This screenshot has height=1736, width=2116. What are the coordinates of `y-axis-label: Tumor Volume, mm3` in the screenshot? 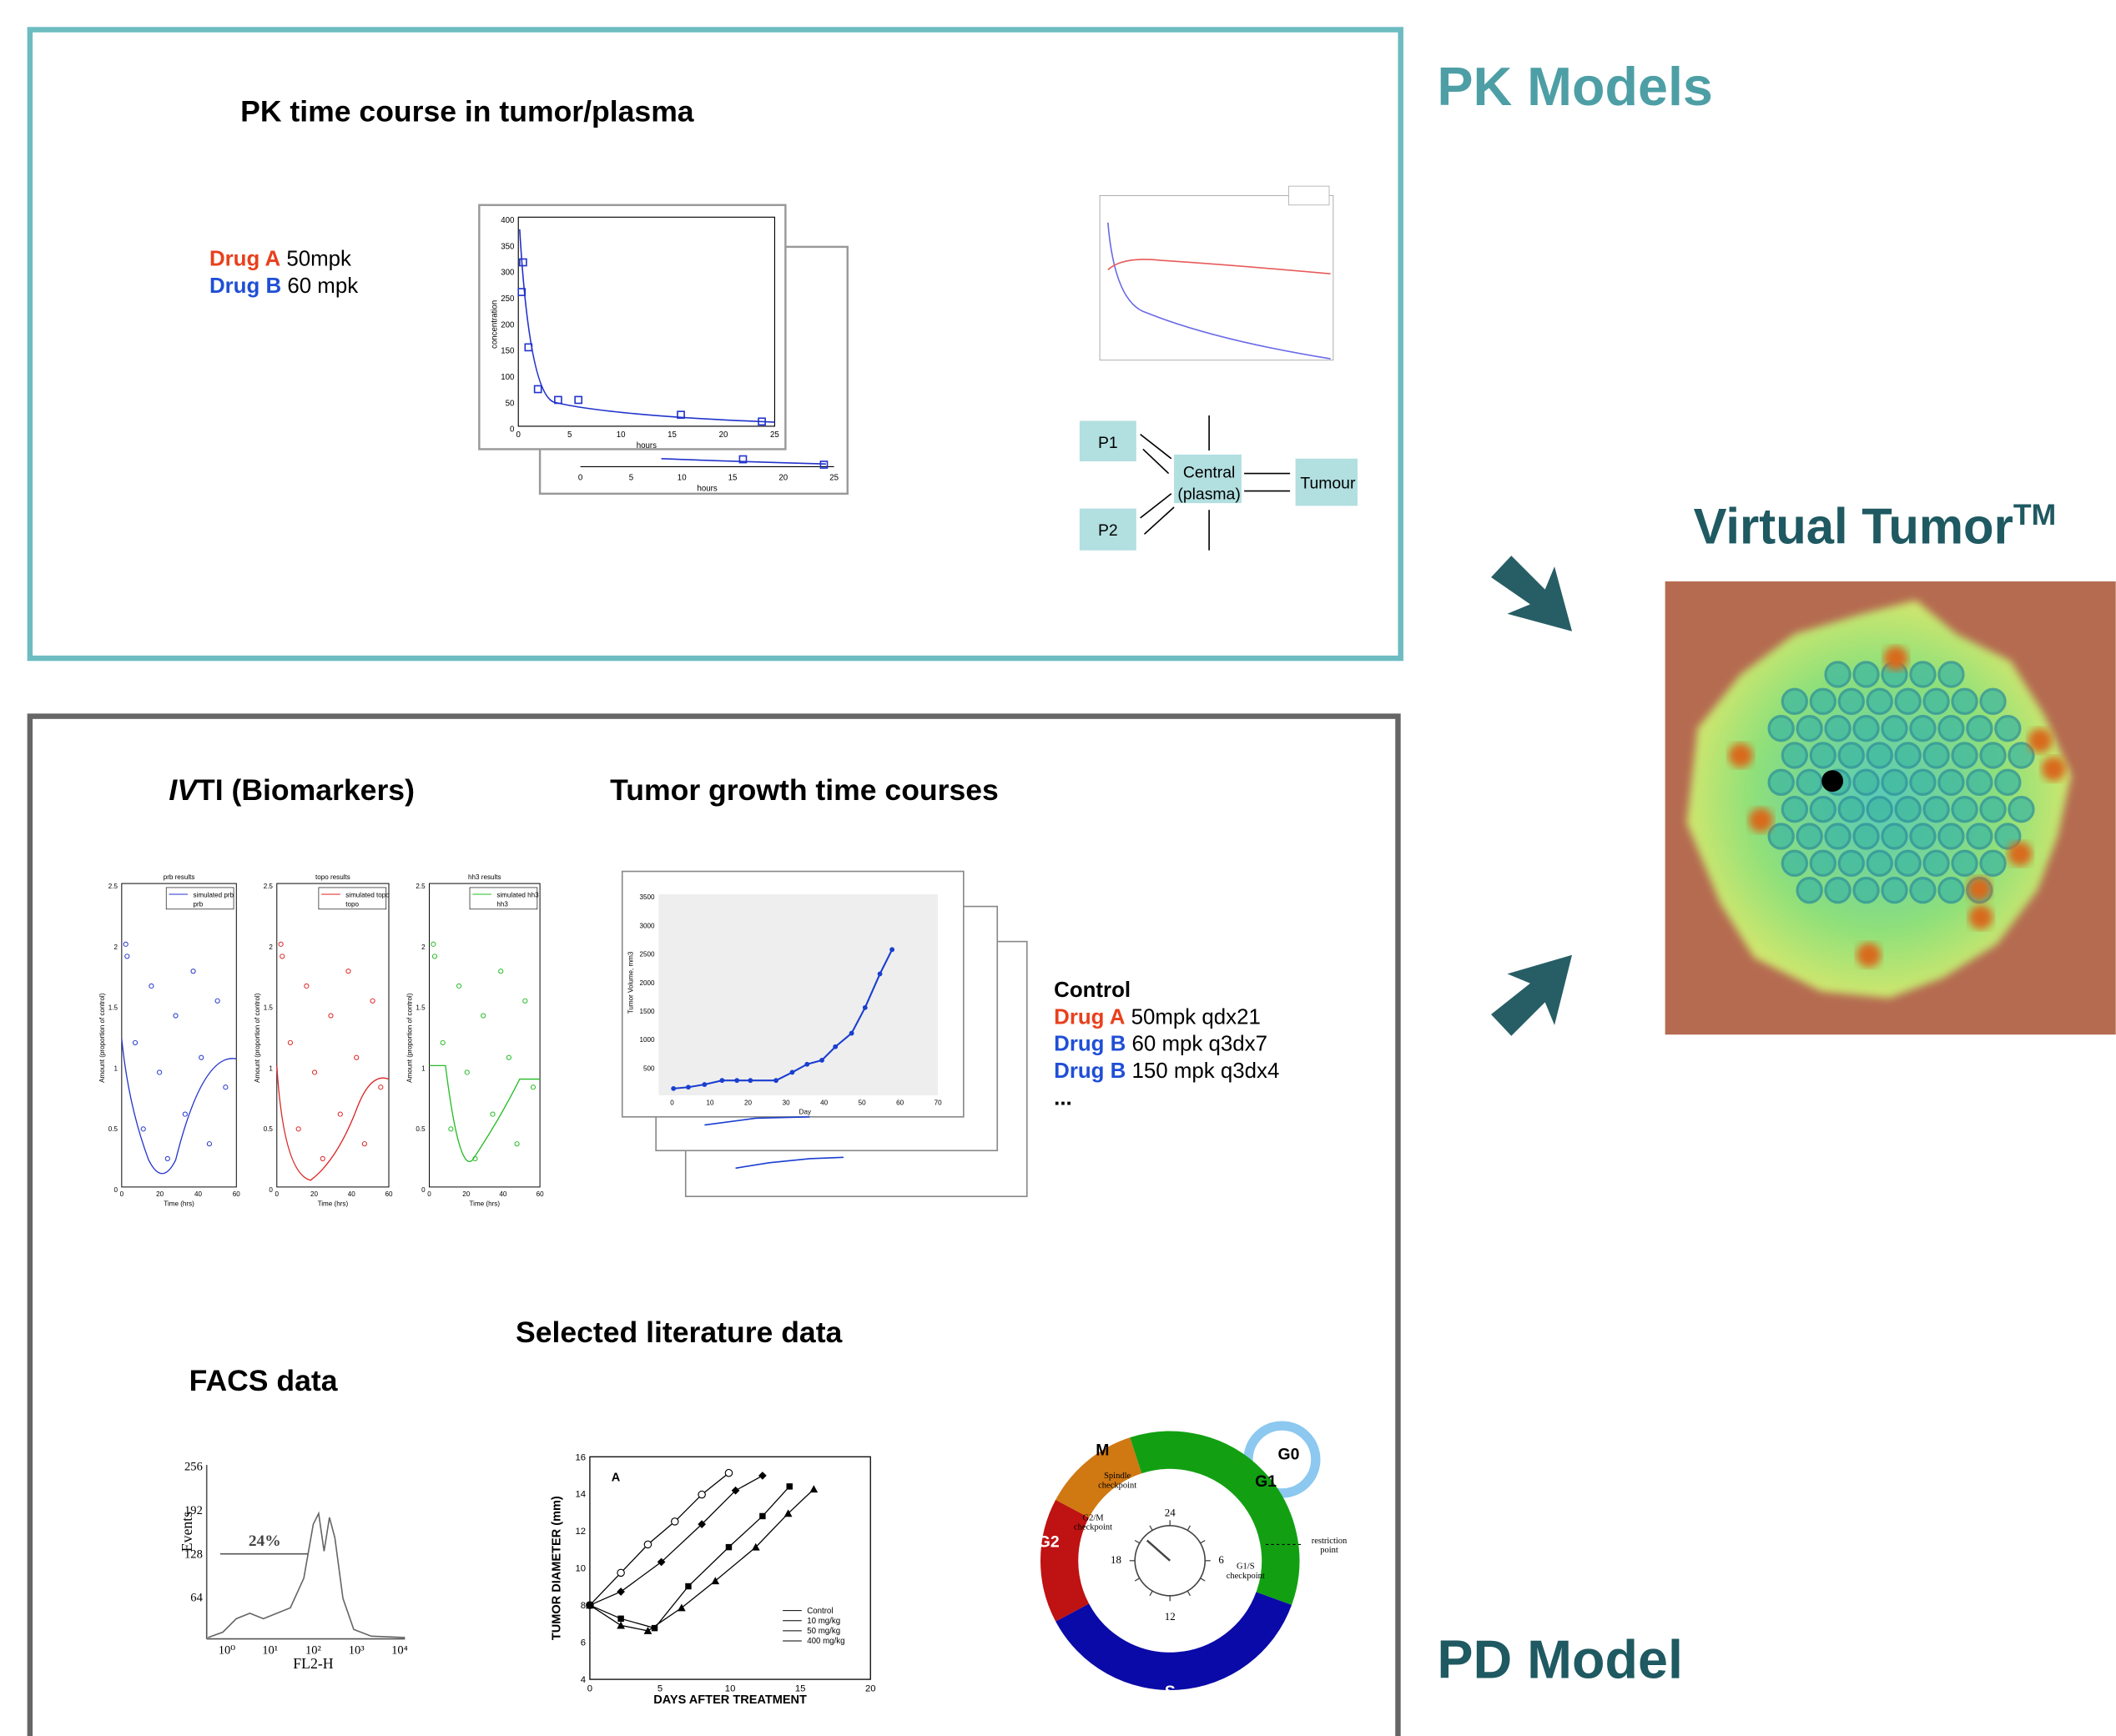 It's located at (631, 982).